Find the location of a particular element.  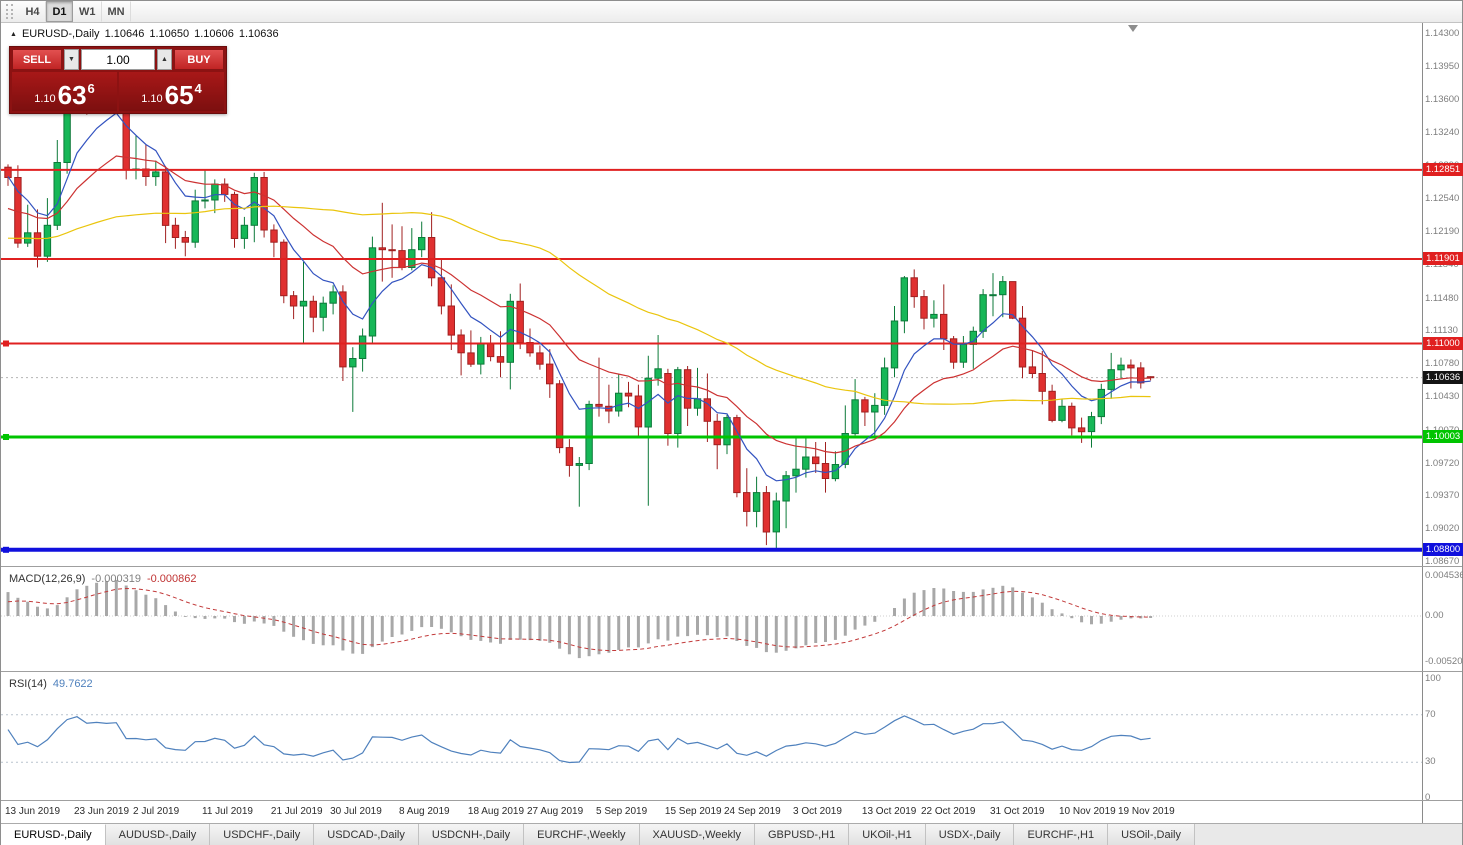

chart-tab: XAUUSD-,Weekly is located at coordinates (697, 834).